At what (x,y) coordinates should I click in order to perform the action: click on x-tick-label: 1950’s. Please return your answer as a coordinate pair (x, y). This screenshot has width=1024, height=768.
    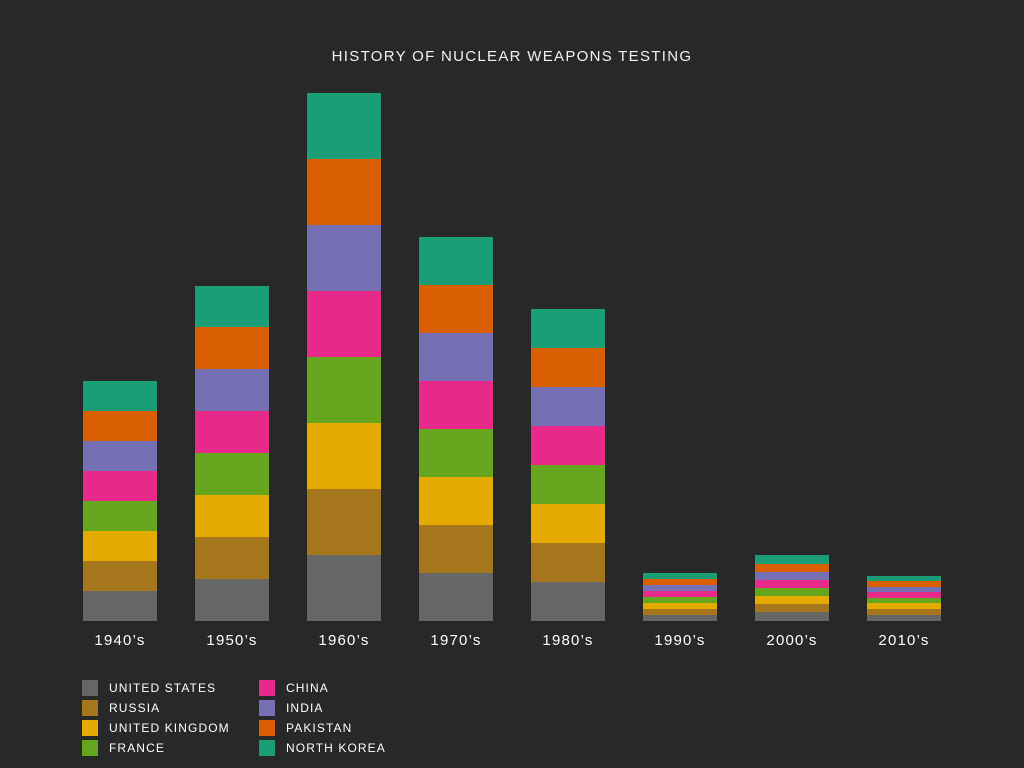
    Looking at the image, I should click on (231, 640).